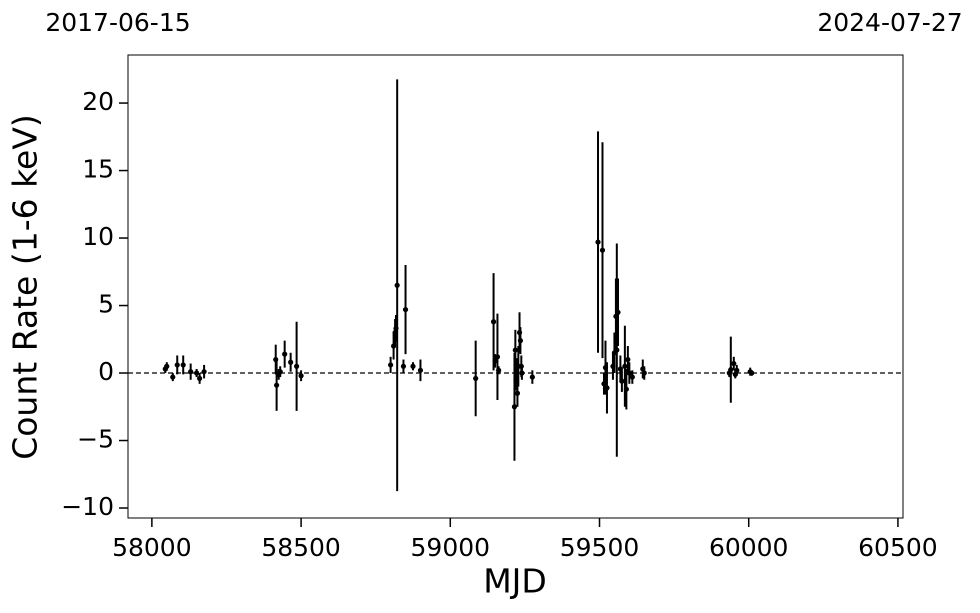  Describe the element at coordinates (749, 547) in the screenshot. I see `x-tick-label: 60000` at that location.